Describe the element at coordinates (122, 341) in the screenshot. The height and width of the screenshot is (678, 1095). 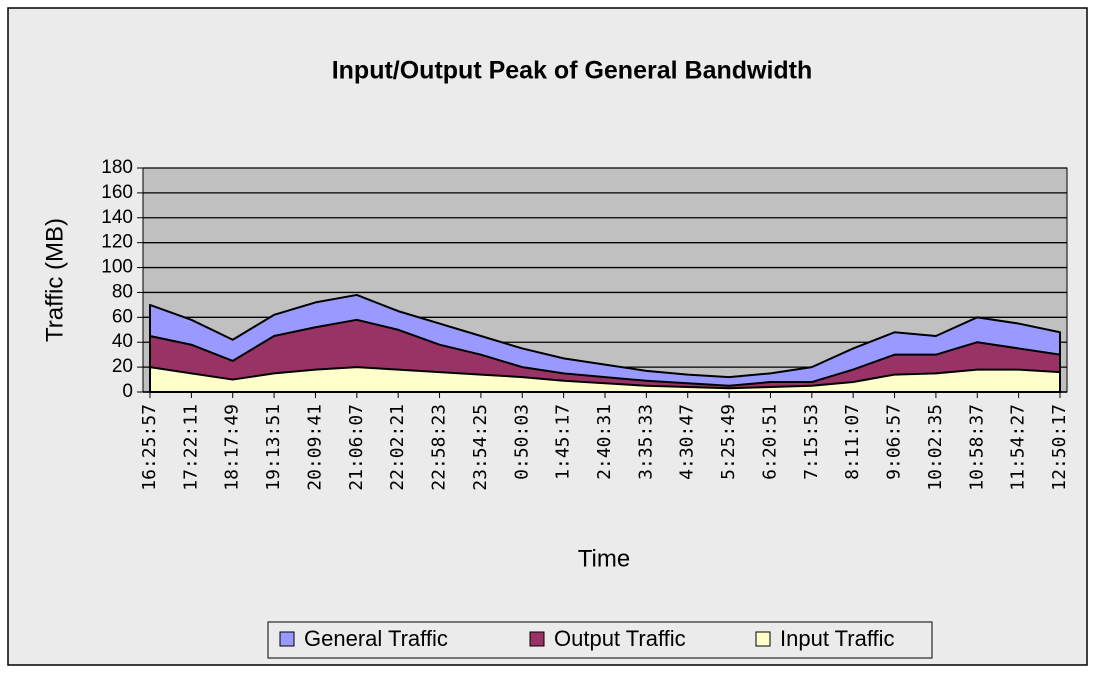
I see `y-tick-label: 40` at that location.